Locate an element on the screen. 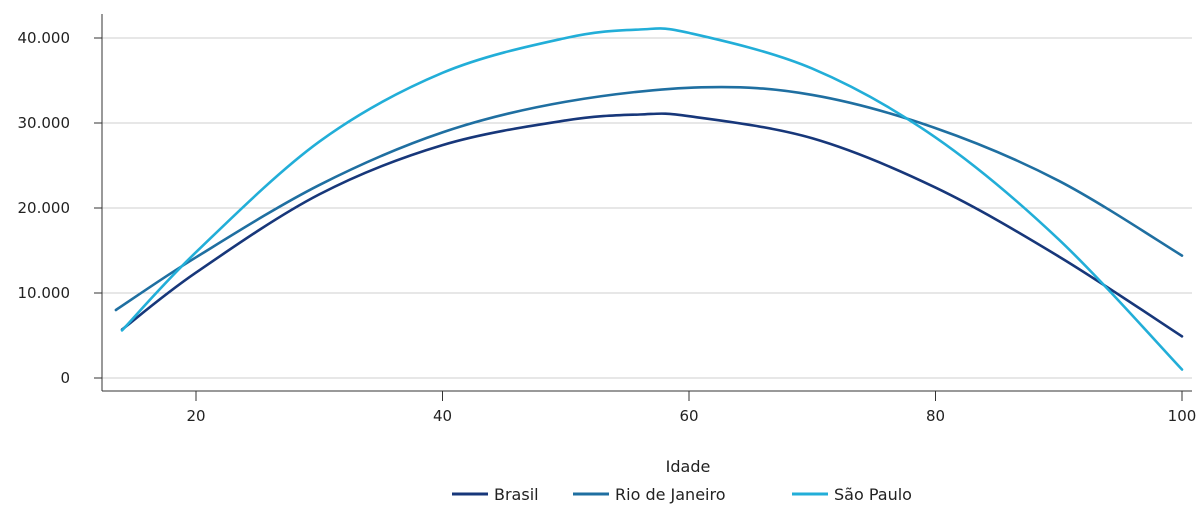 The height and width of the screenshot is (510, 1200). legend-label: Rio de Janeiro is located at coordinates (670, 494).